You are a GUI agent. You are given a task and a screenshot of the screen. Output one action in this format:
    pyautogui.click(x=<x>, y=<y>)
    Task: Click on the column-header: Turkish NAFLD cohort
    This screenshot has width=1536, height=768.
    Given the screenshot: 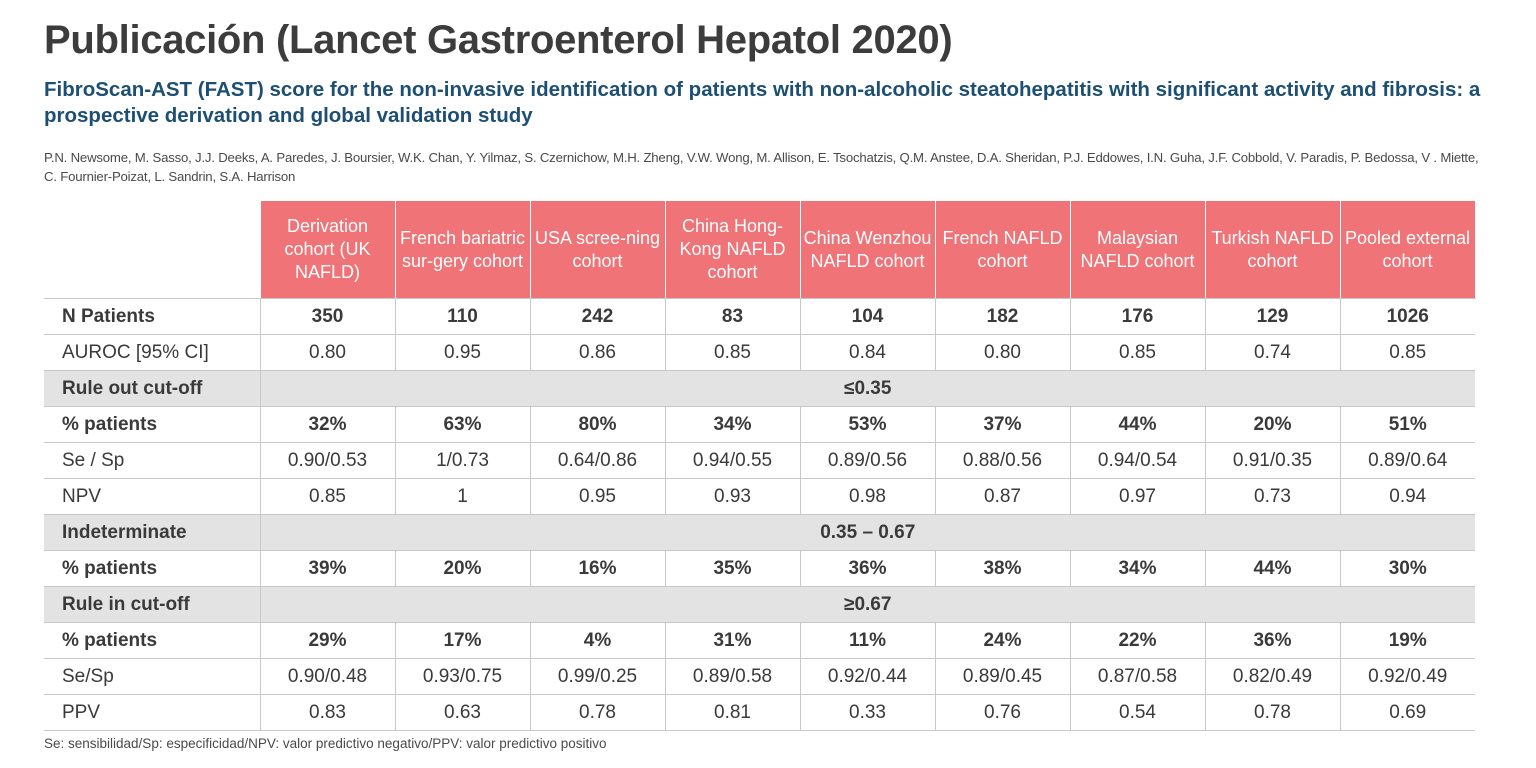 What is the action you would take?
    pyautogui.click(x=1272, y=249)
    